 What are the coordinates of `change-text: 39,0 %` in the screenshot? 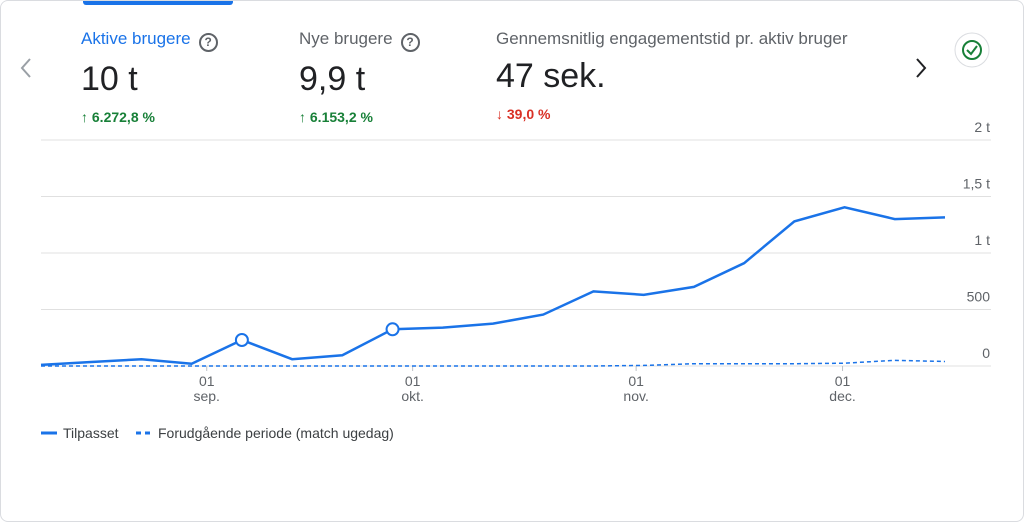 It's located at (528, 114).